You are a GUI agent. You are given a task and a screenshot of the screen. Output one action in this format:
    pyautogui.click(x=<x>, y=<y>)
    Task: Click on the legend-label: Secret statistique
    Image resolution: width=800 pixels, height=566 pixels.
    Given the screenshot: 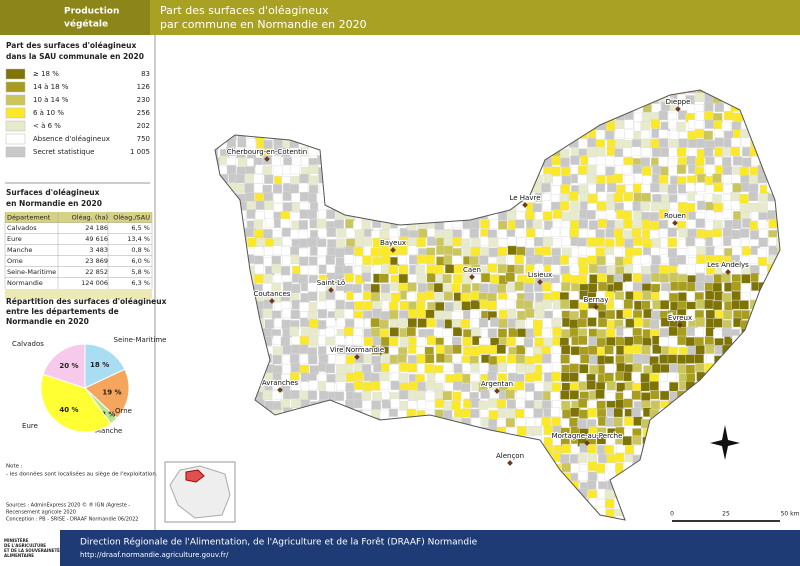 What is the action you would take?
    pyautogui.click(x=64, y=152)
    